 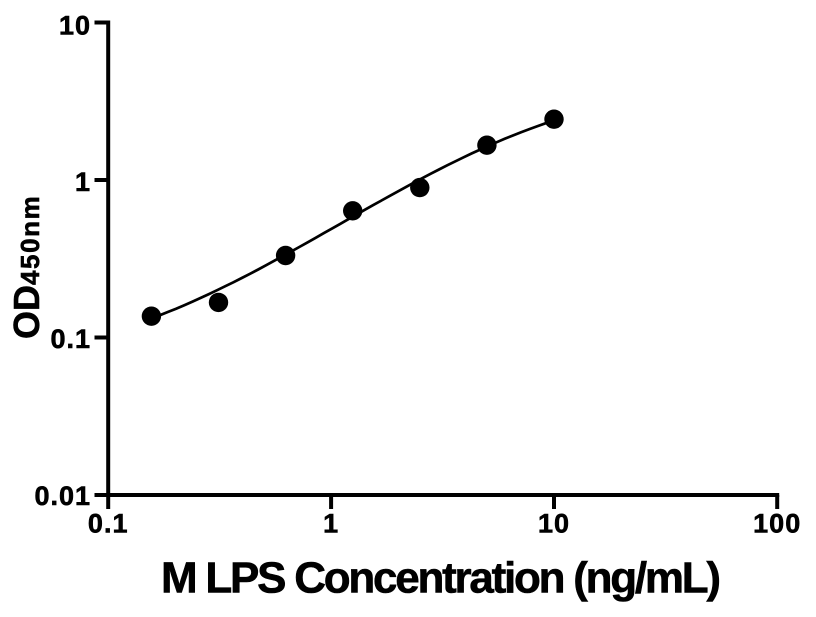 I want to click on svg-text: 0.01, so click(x=62, y=496).